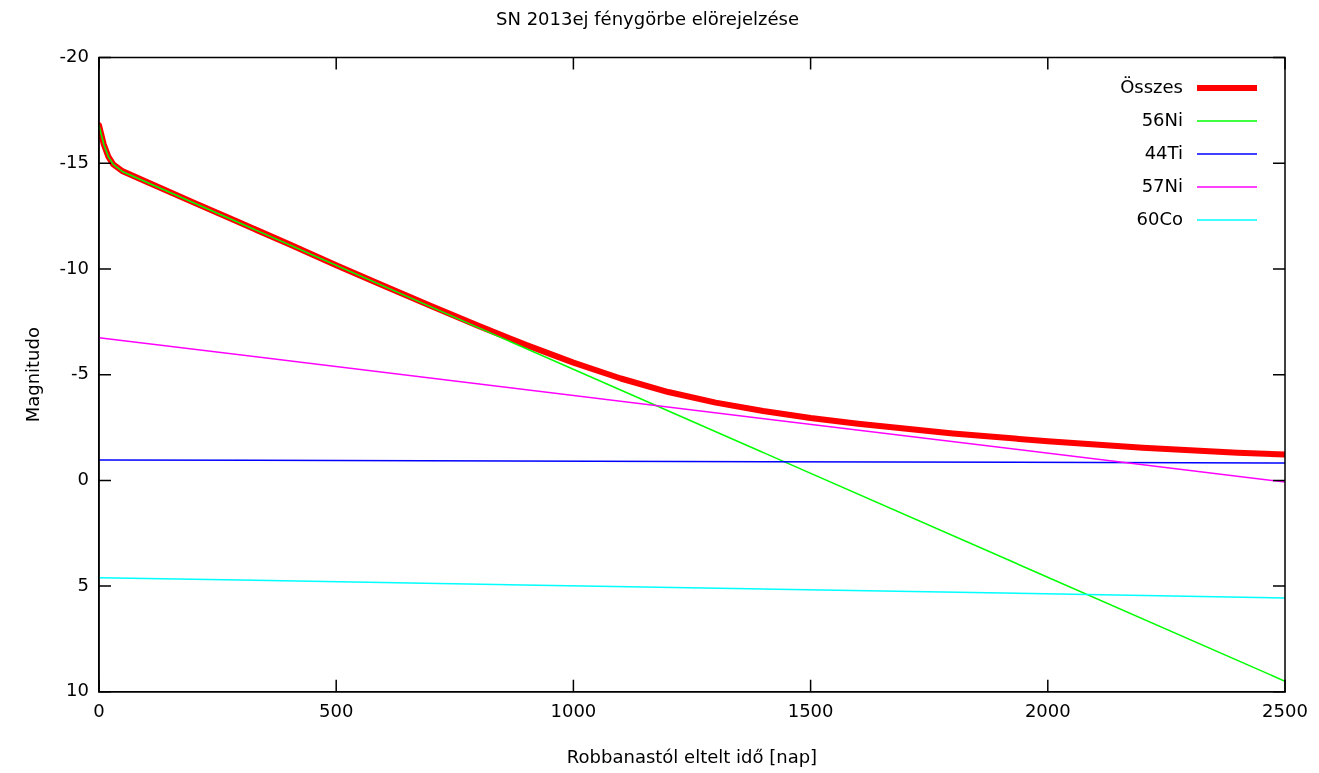 This screenshot has width=1319, height=773. Describe the element at coordinates (83, 479) in the screenshot. I see `y-tick-label: 0` at that location.